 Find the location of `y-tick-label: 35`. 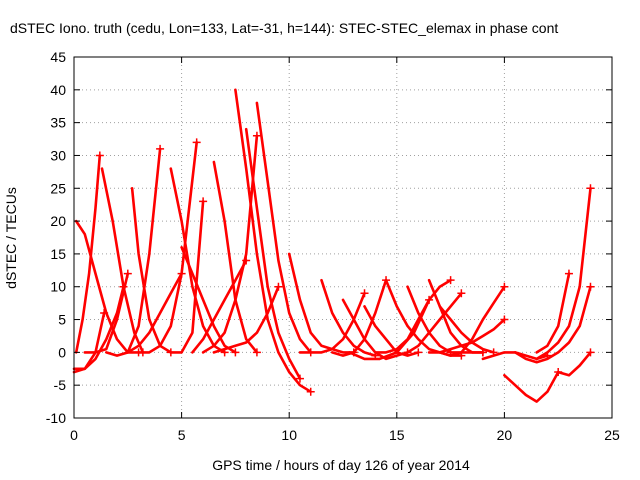

y-tick-label: 35 is located at coordinates (58, 123).